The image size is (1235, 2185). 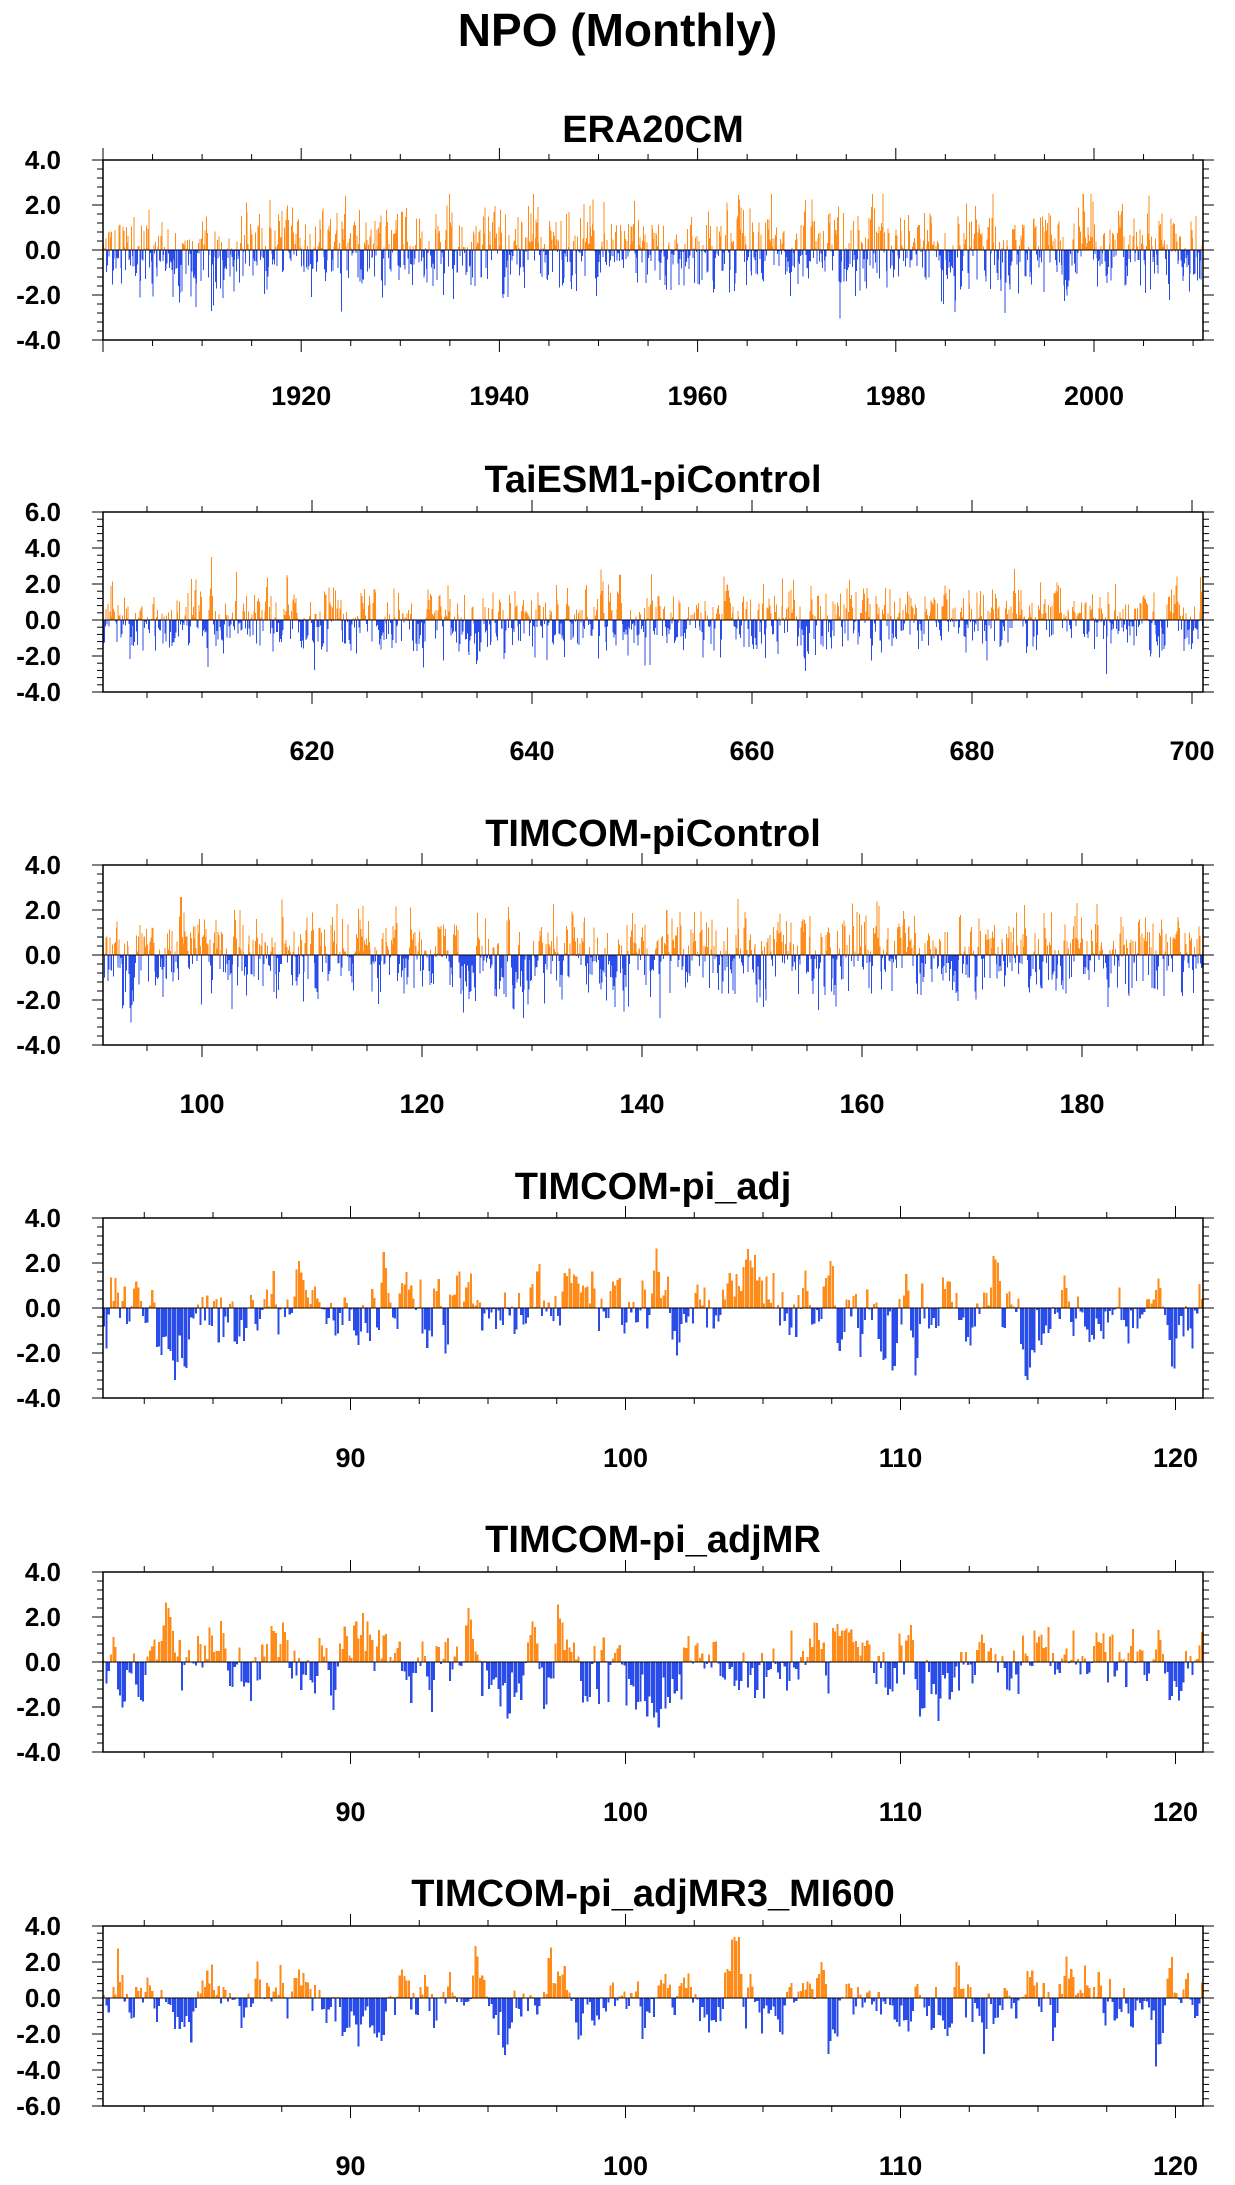 I want to click on x-tick-label: 110, so click(x=901, y=1458).